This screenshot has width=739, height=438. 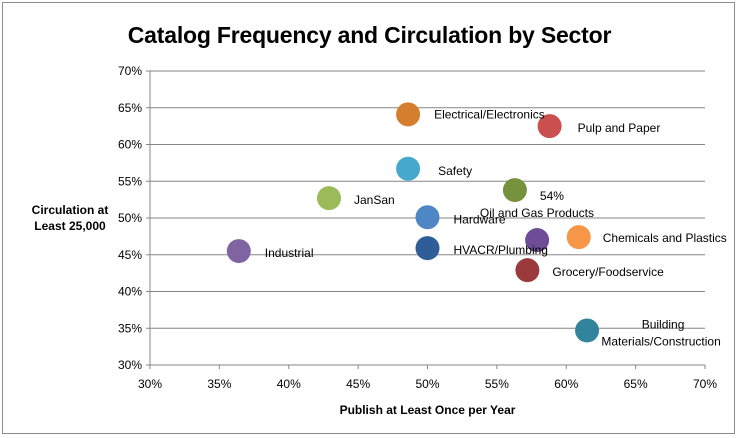 What do you see at coordinates (130, 365) in the screenshot?
I see `y-tick-label: 30%` at bounding box center [130, 365].